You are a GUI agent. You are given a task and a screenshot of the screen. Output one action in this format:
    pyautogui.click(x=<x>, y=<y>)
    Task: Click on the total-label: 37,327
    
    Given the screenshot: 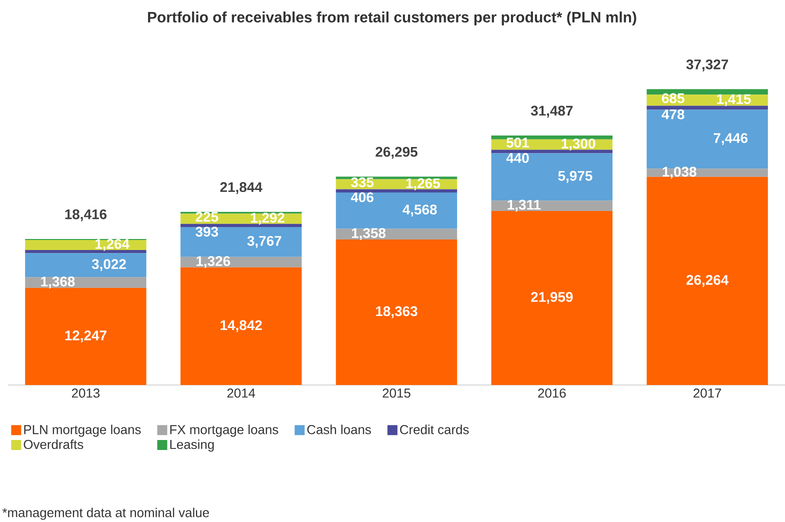 What is the action you would take?
    pyautogui.click(x=707, y=65)
    